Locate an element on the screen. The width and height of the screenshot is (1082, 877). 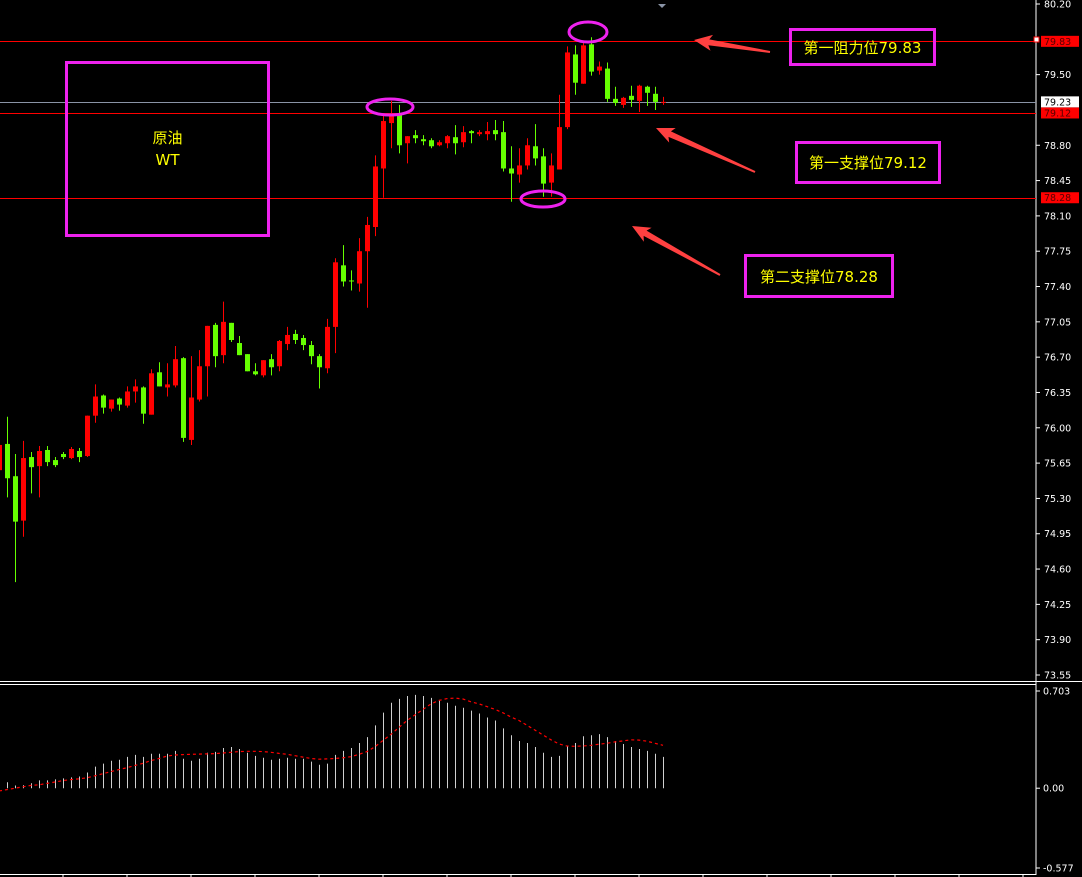
oscillator-tick-label: 0.00 is located at coordinates (1053, 789).